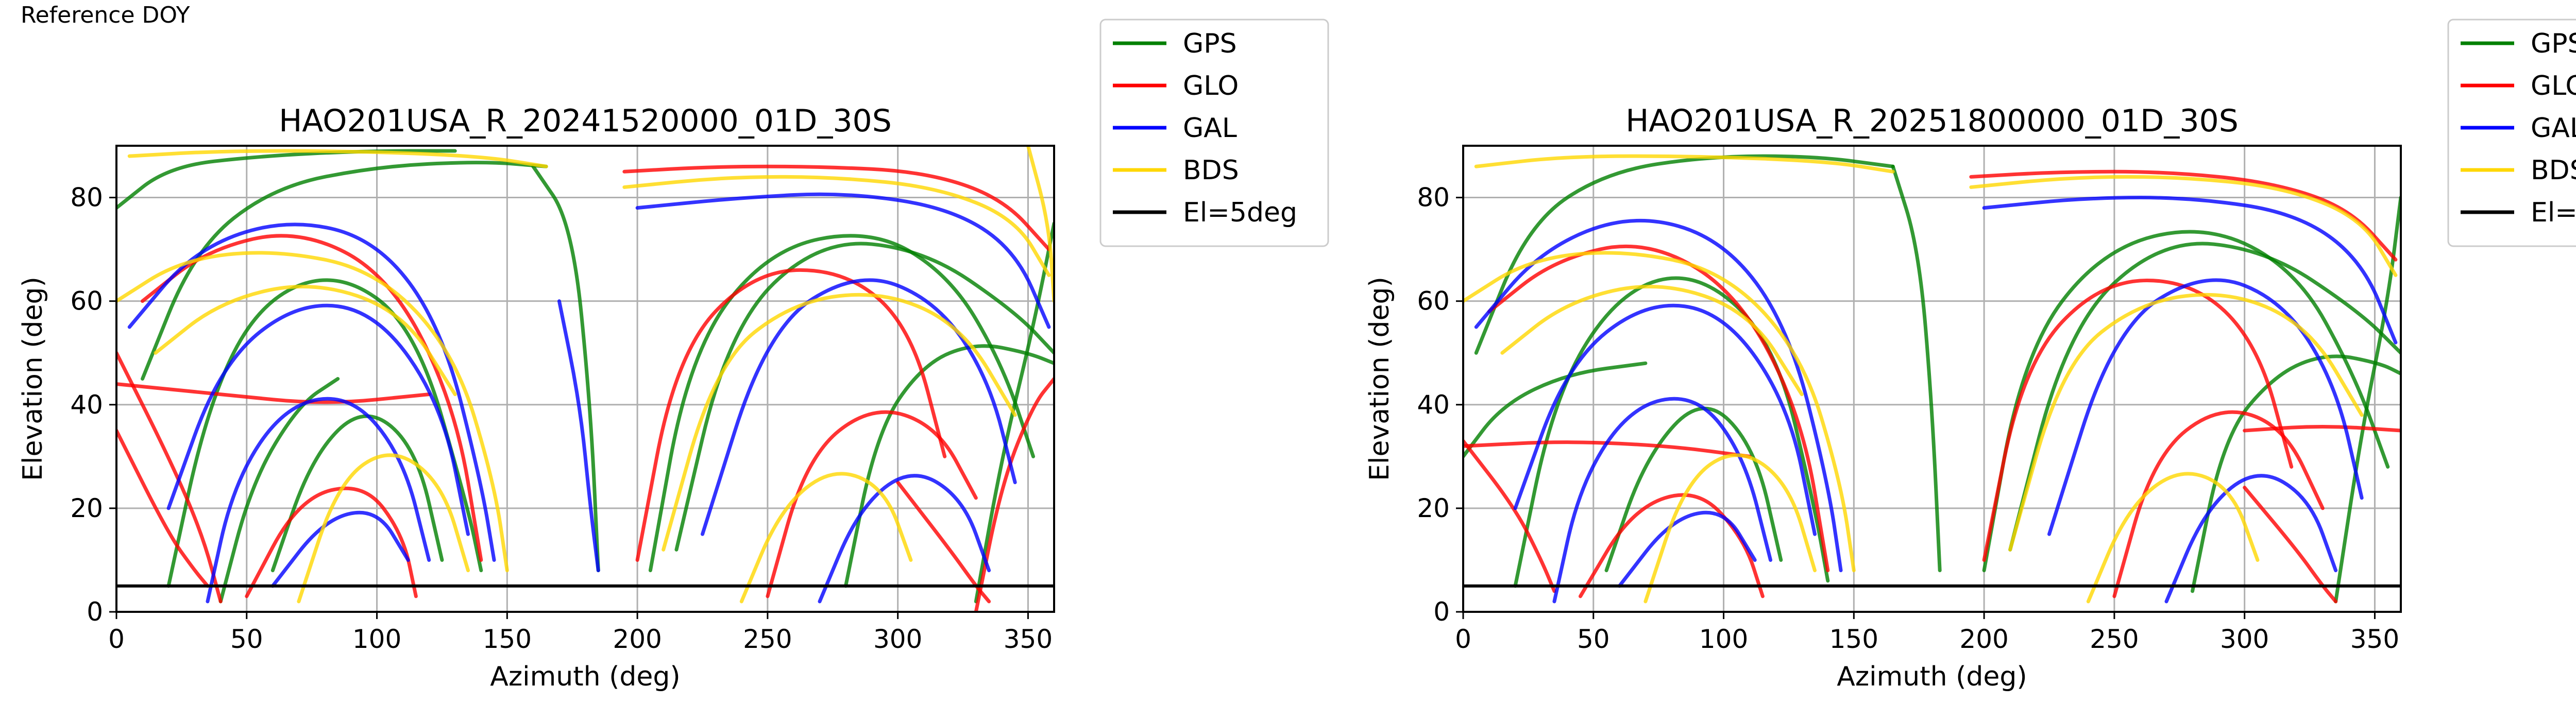  I want to click on x-ticks-left: 0 50 100 150 200 250 300 350, so click(581, 633).